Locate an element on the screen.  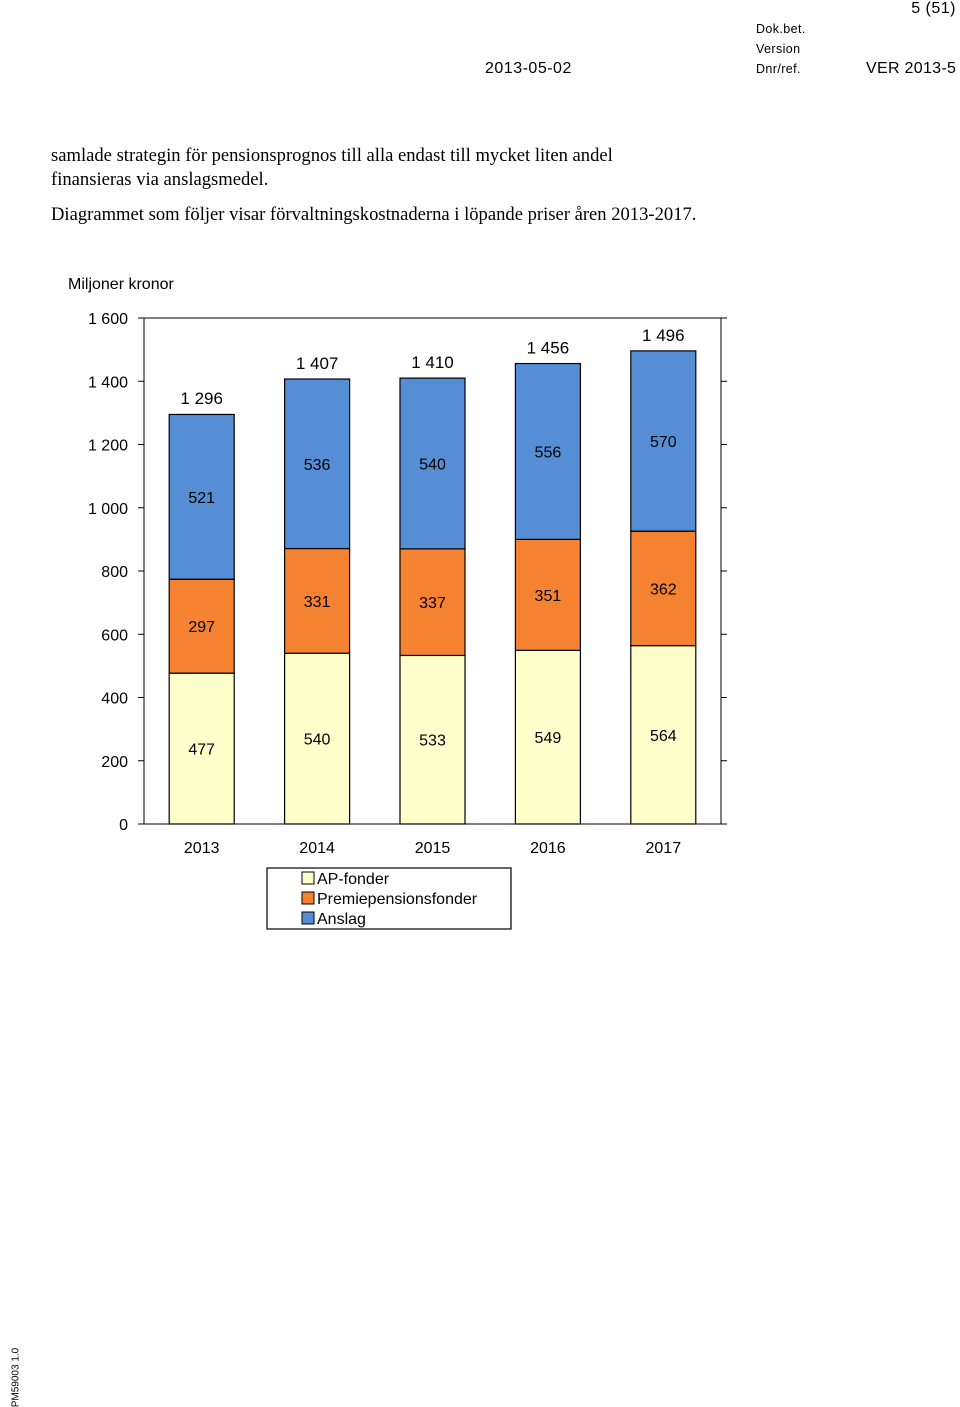
bar-value-label: 477 is located at coordinates (201, 750).